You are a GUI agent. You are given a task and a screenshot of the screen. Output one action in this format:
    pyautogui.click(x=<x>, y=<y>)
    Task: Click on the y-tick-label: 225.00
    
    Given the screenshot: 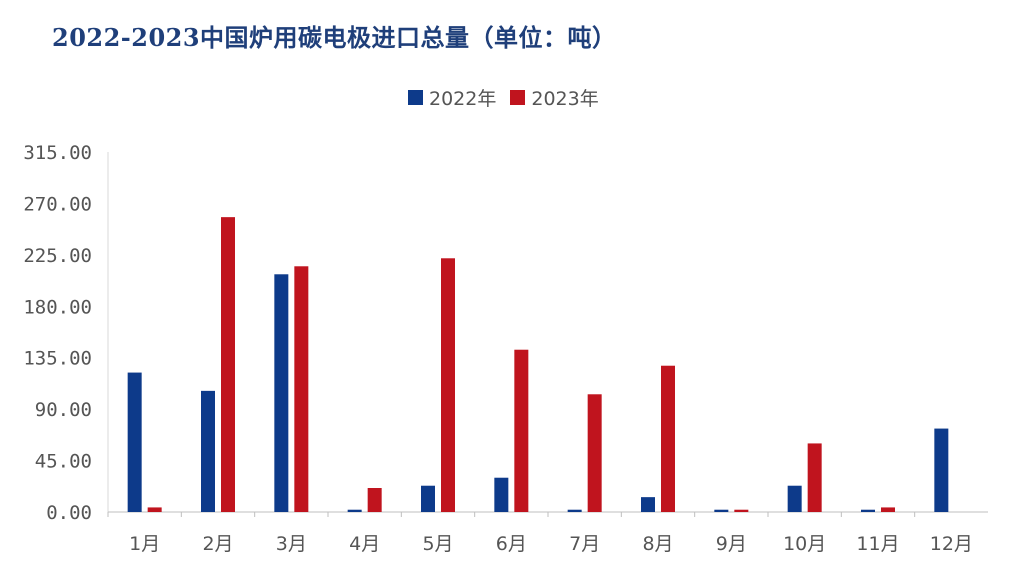 What is the action you would take?
    pyautogui.click(x=57, y=256)
    